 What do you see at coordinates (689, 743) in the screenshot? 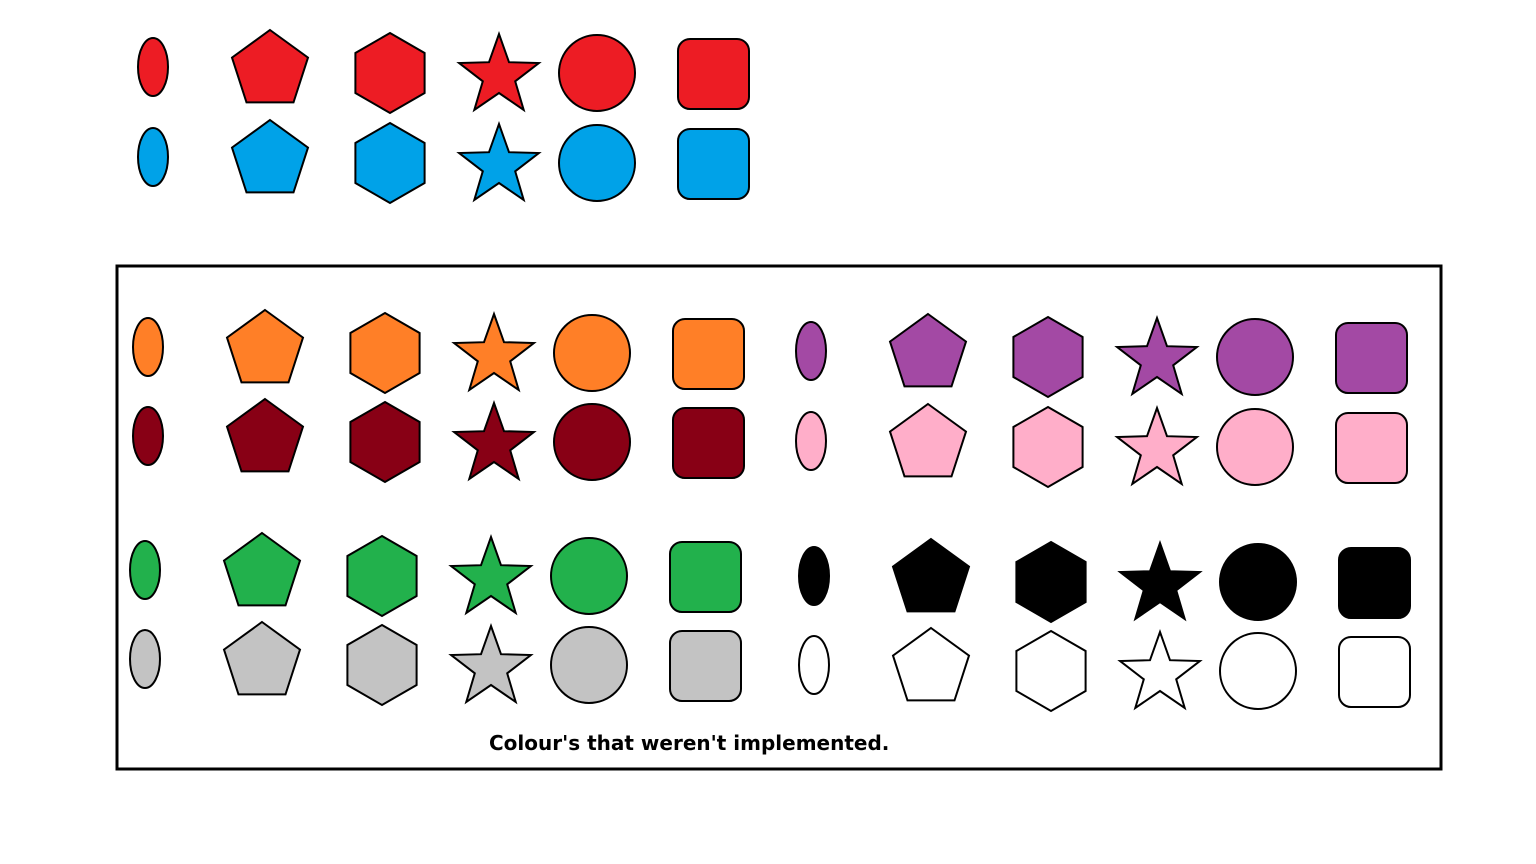
I see `unimplemented-caption: Colour's that weren't implemented.` at bounding box center [689, 743].